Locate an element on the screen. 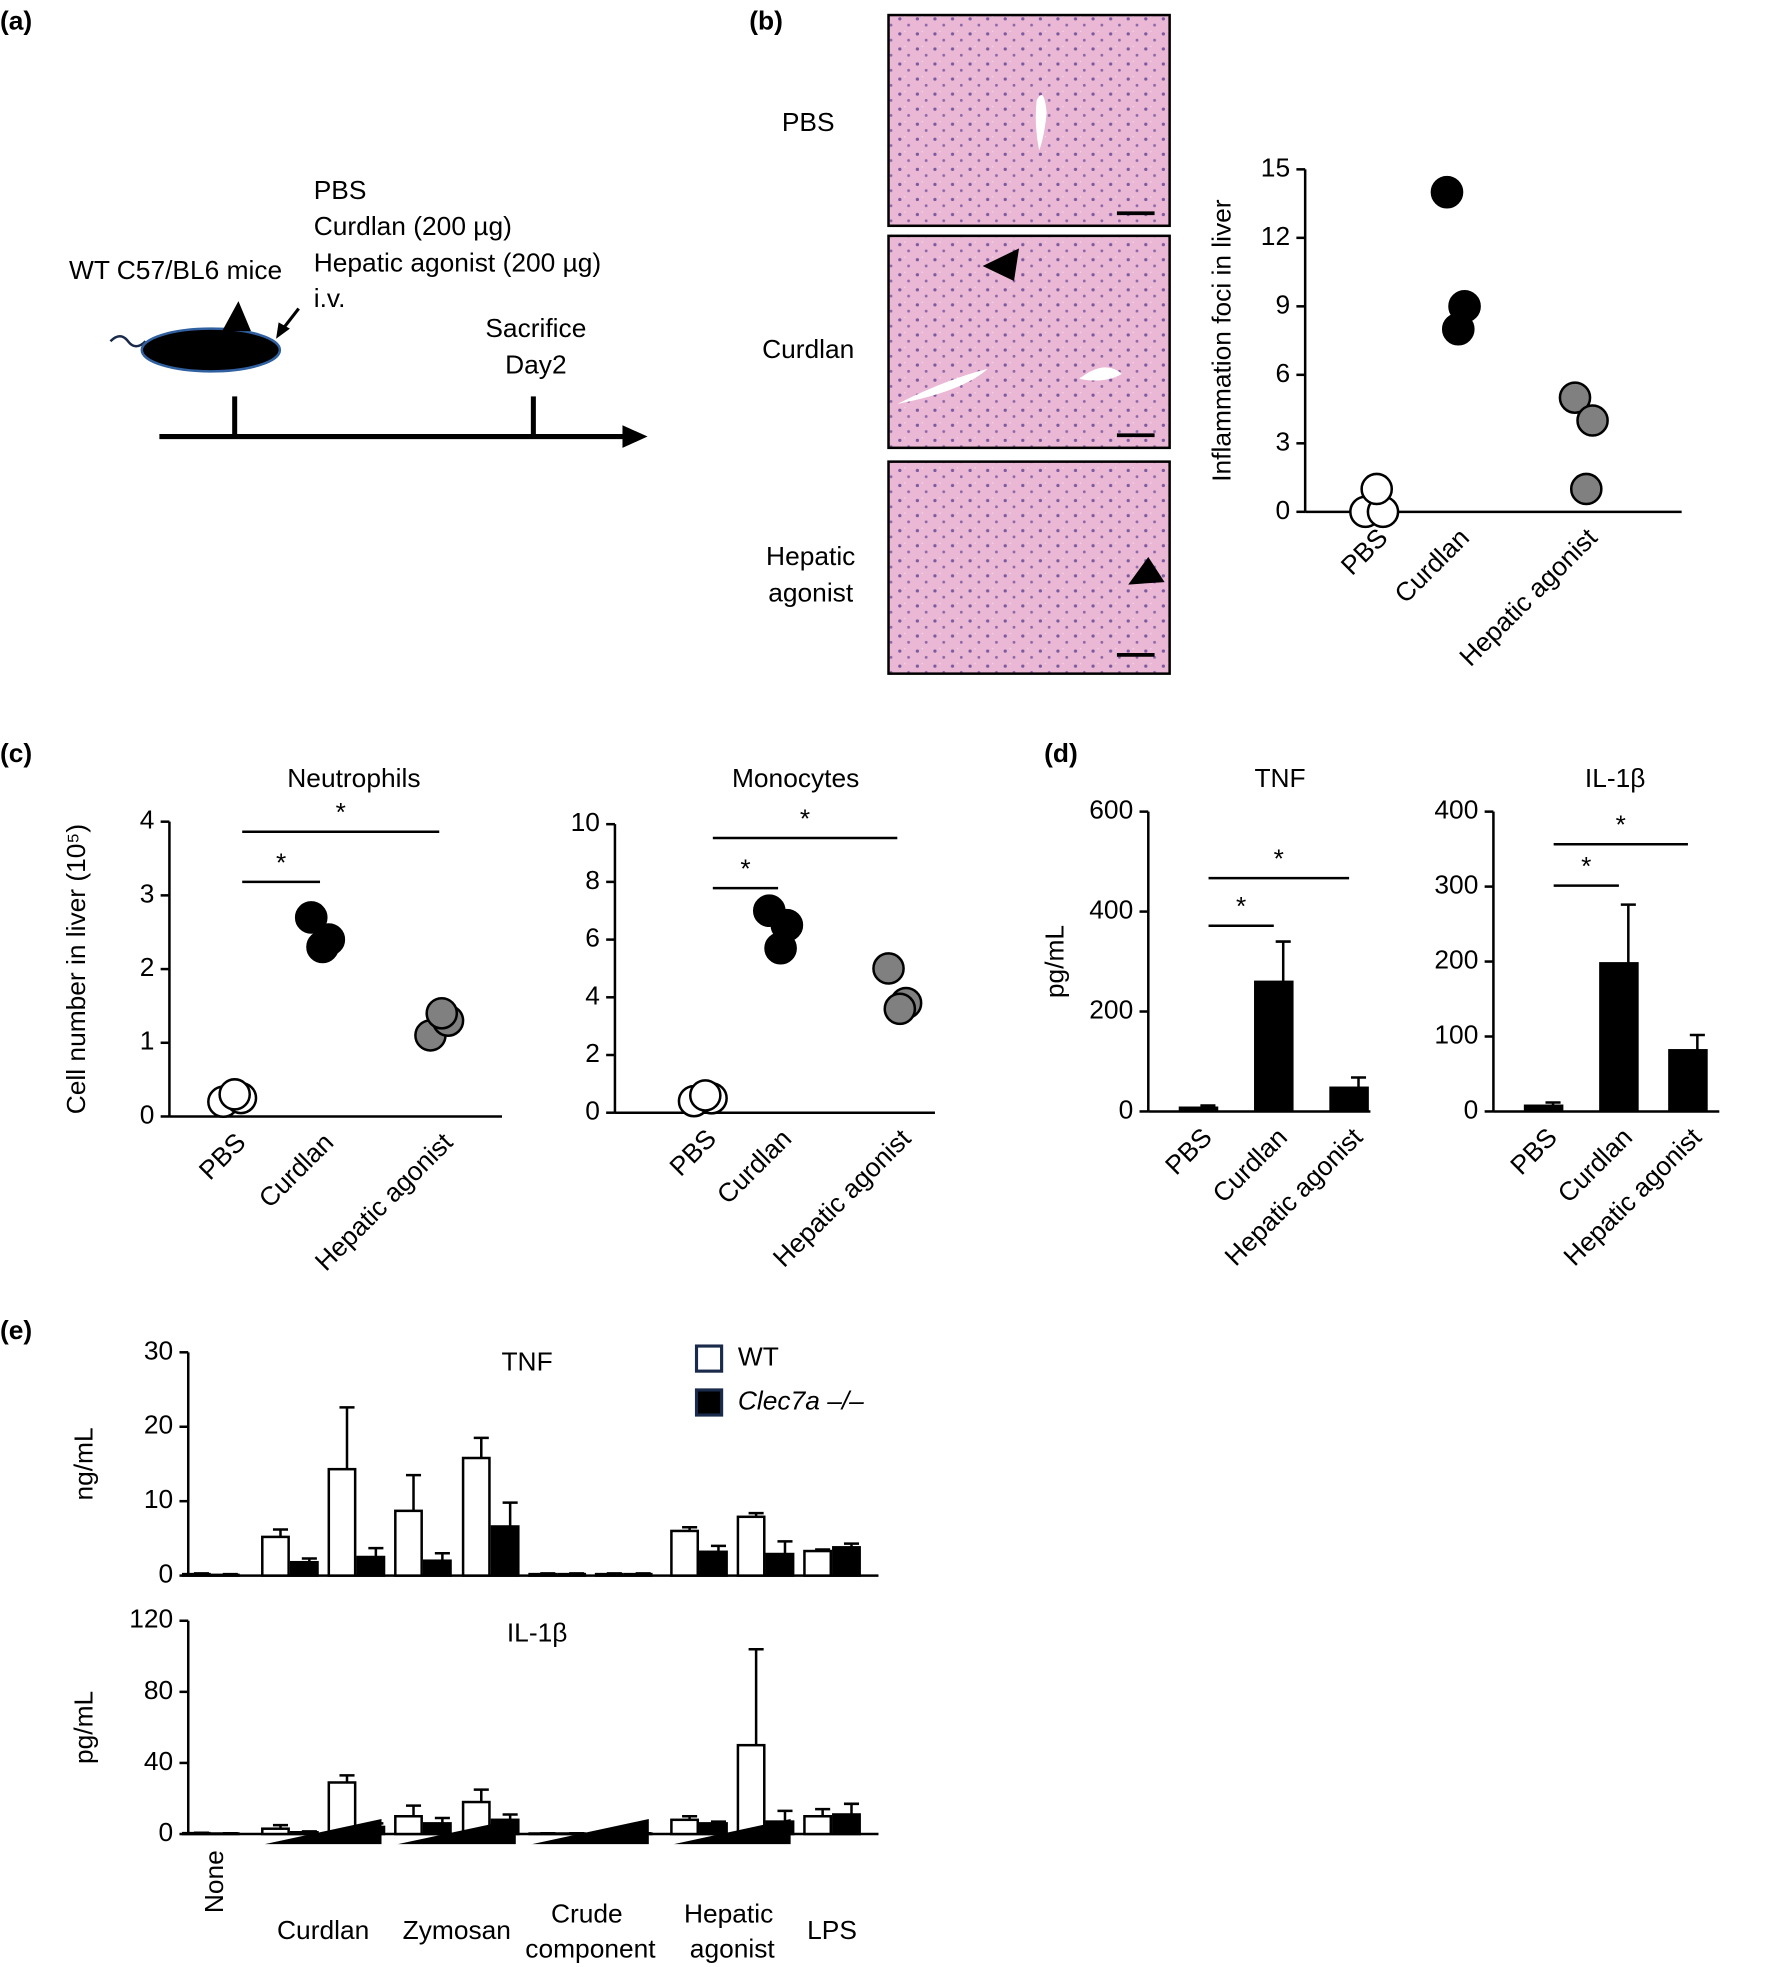 This screenshot has width=1767, height=1967. y-axis-label: Cell number in liver (10⁵) is located at coordinates (76, 969).